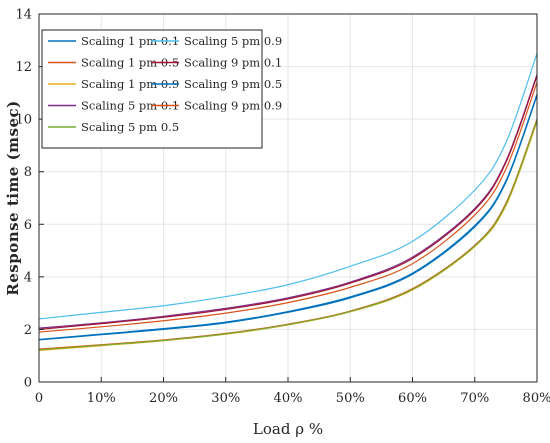  What do you see at coordinates (412, 398) in the screenshot?
I see `x-tick-label: 60%` at bounding box center [412, 398].